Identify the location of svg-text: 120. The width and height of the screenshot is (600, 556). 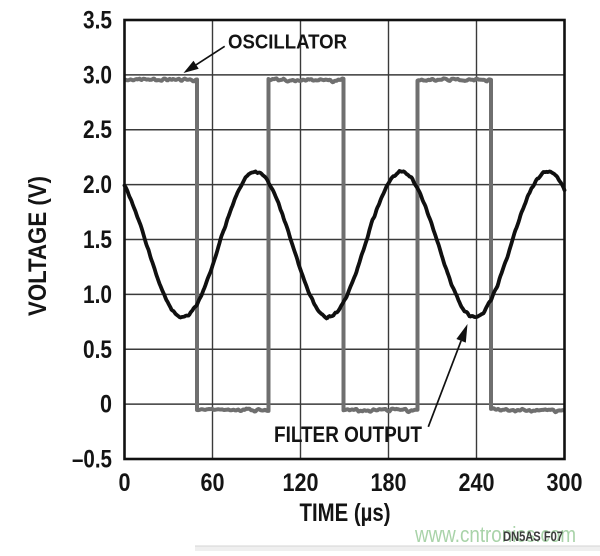
(301, 483).